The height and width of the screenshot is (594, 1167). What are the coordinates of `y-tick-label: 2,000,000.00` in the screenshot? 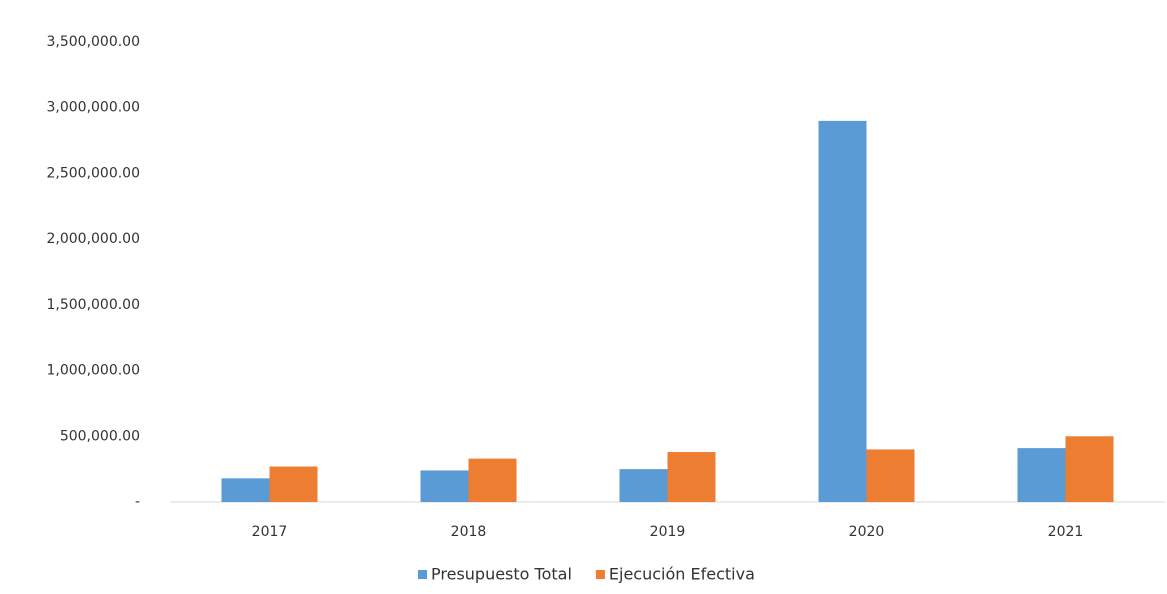 It's located at (93, 239).